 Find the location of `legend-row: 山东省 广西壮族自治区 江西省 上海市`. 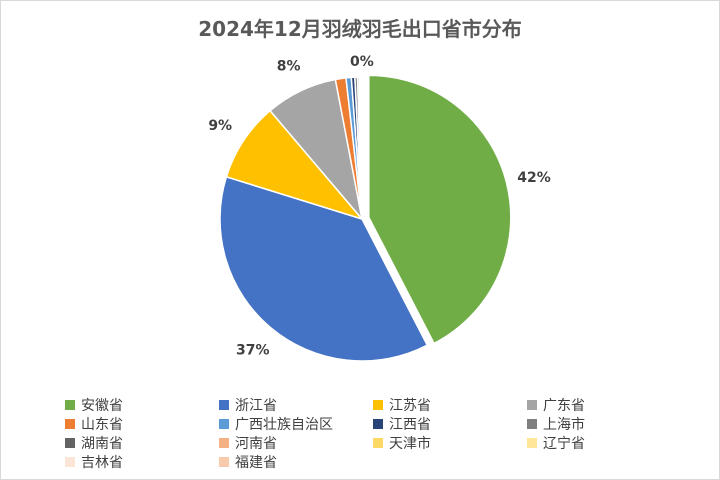

legend-row: 山东省 广西壮族自治区 江西省 上海市 is located at coordinates (375, 423).